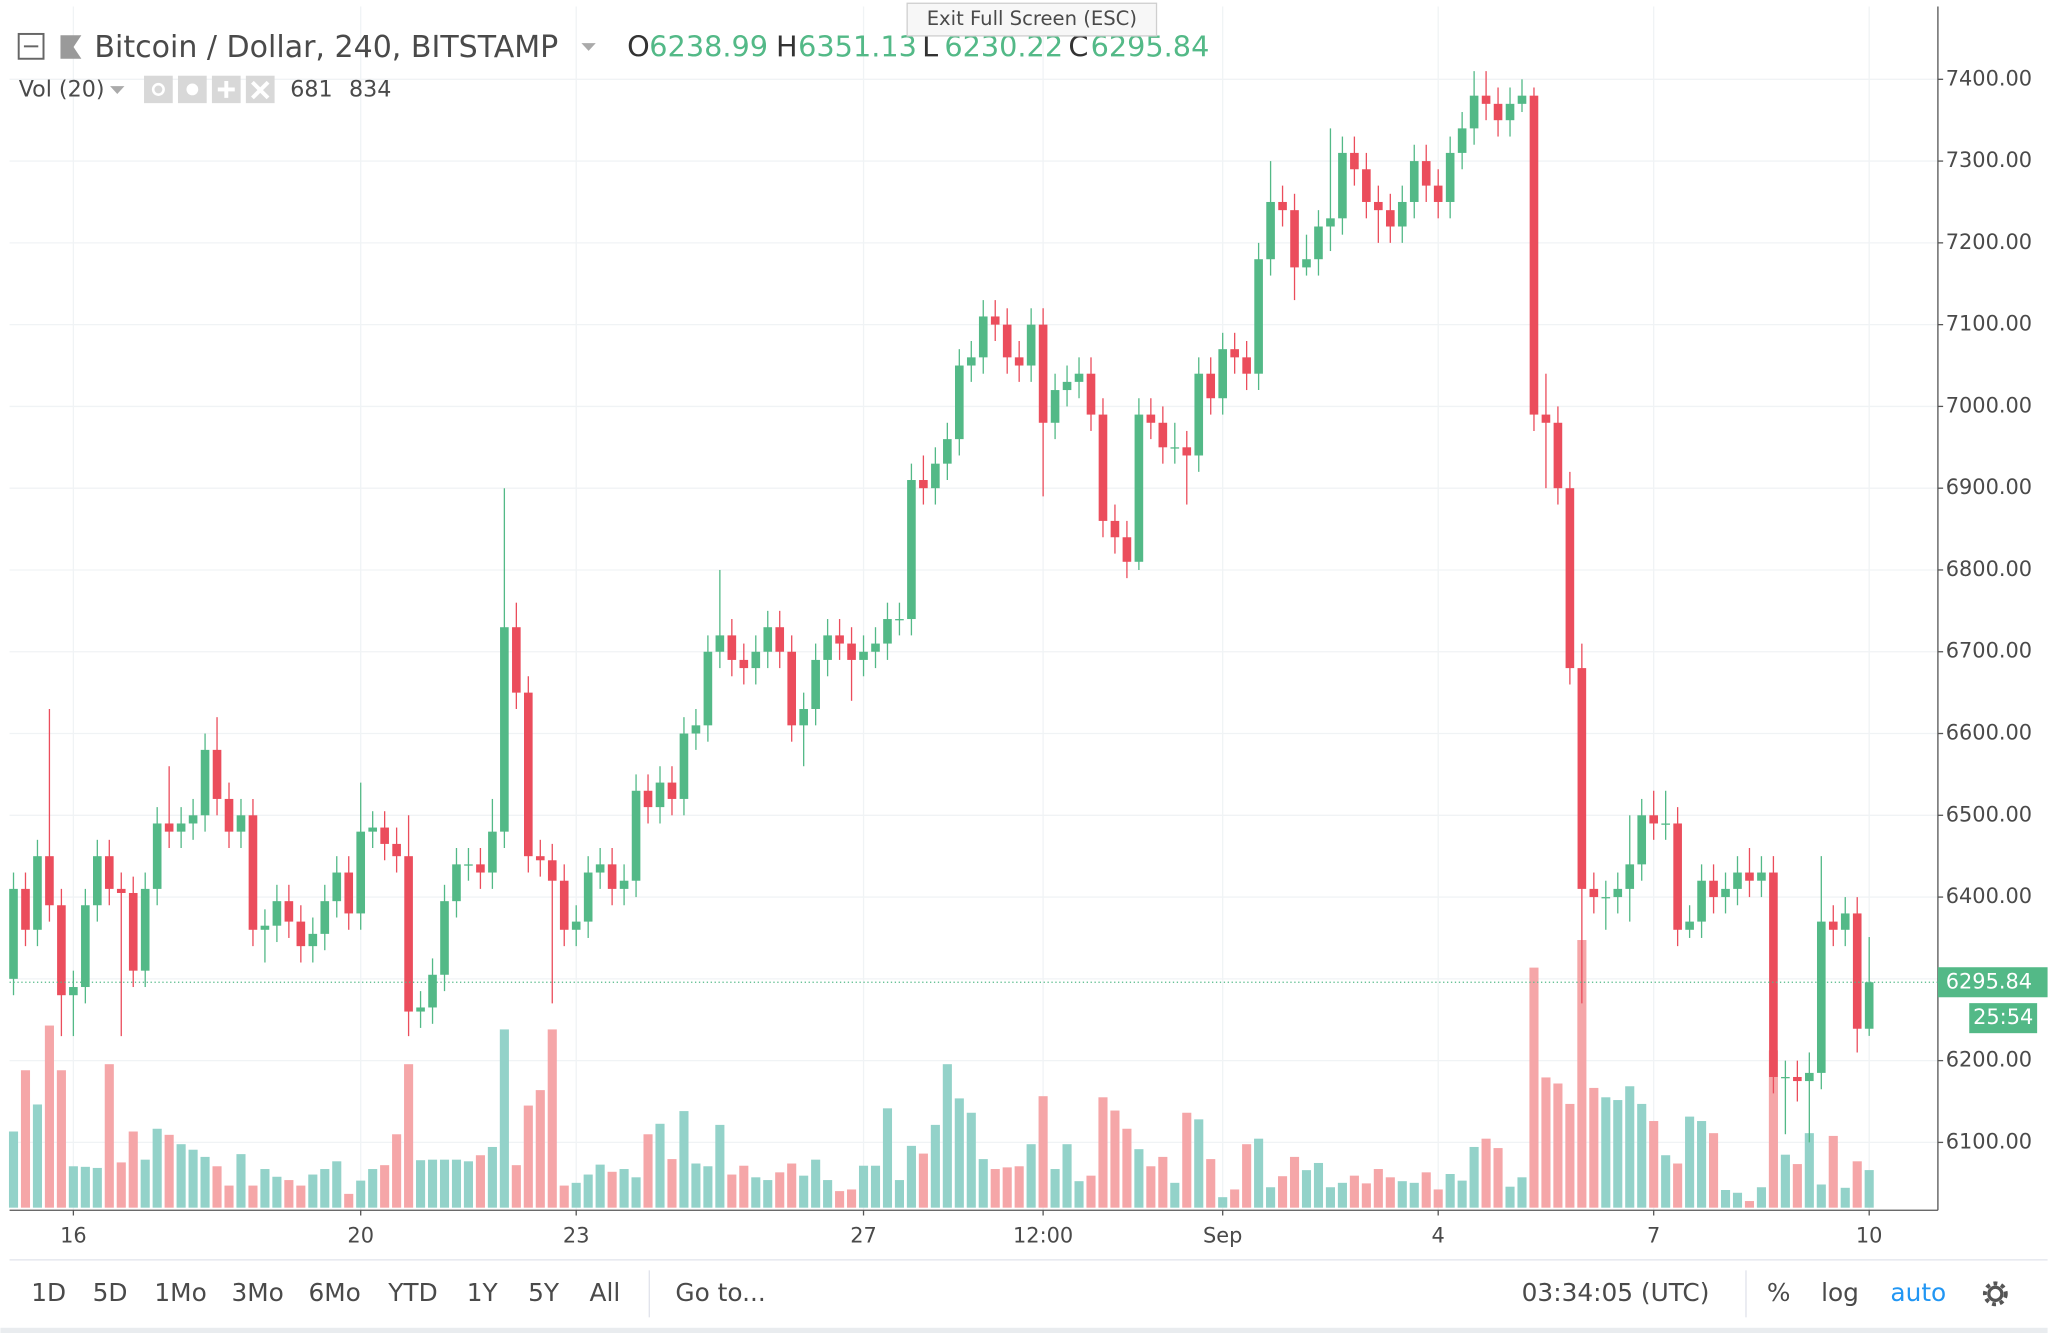 The height and width of the screenshot is (1333, 2048). I want to click on ohlc-key: L, so click(930, 46).